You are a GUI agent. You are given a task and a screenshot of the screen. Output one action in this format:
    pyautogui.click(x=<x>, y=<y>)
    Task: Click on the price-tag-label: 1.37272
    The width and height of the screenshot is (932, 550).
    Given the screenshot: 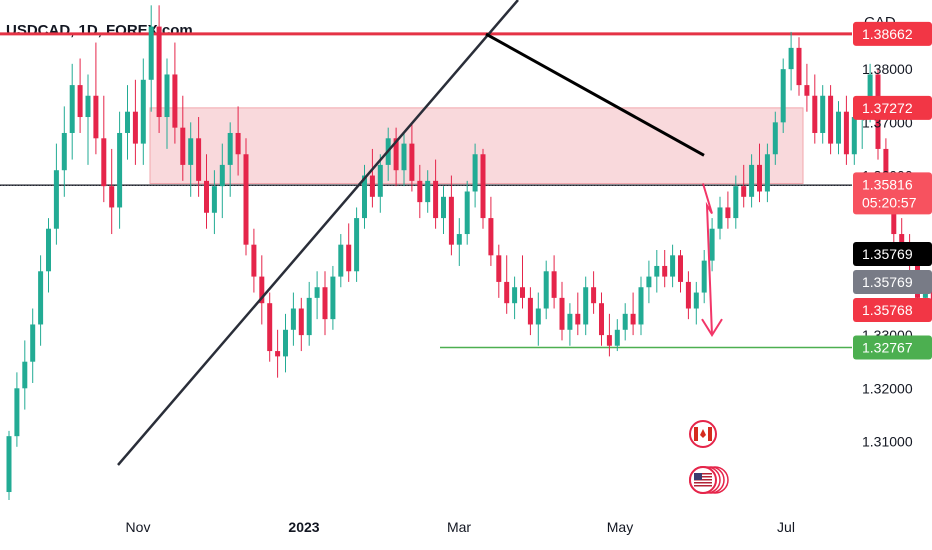 What is the action you would take?
    pyautogui.click(x=887, y=108)
    